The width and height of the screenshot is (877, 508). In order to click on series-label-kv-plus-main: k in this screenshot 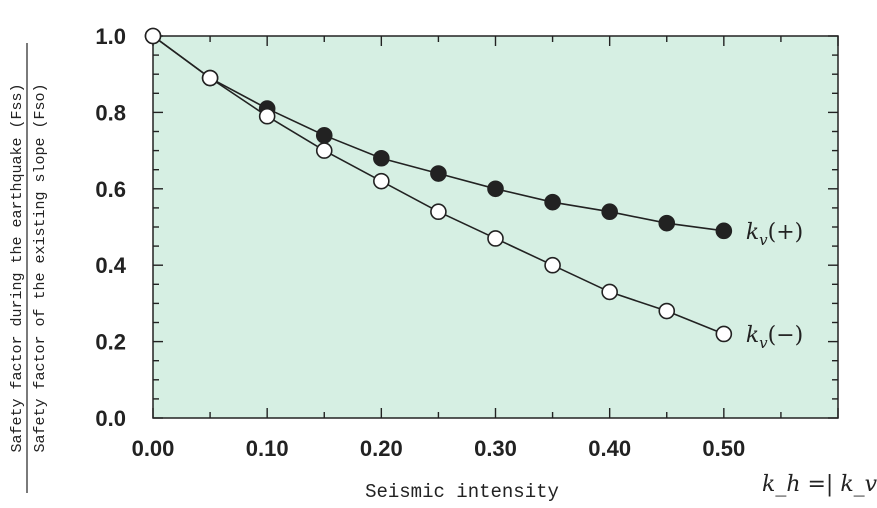, I will do `click(752, 232)`.